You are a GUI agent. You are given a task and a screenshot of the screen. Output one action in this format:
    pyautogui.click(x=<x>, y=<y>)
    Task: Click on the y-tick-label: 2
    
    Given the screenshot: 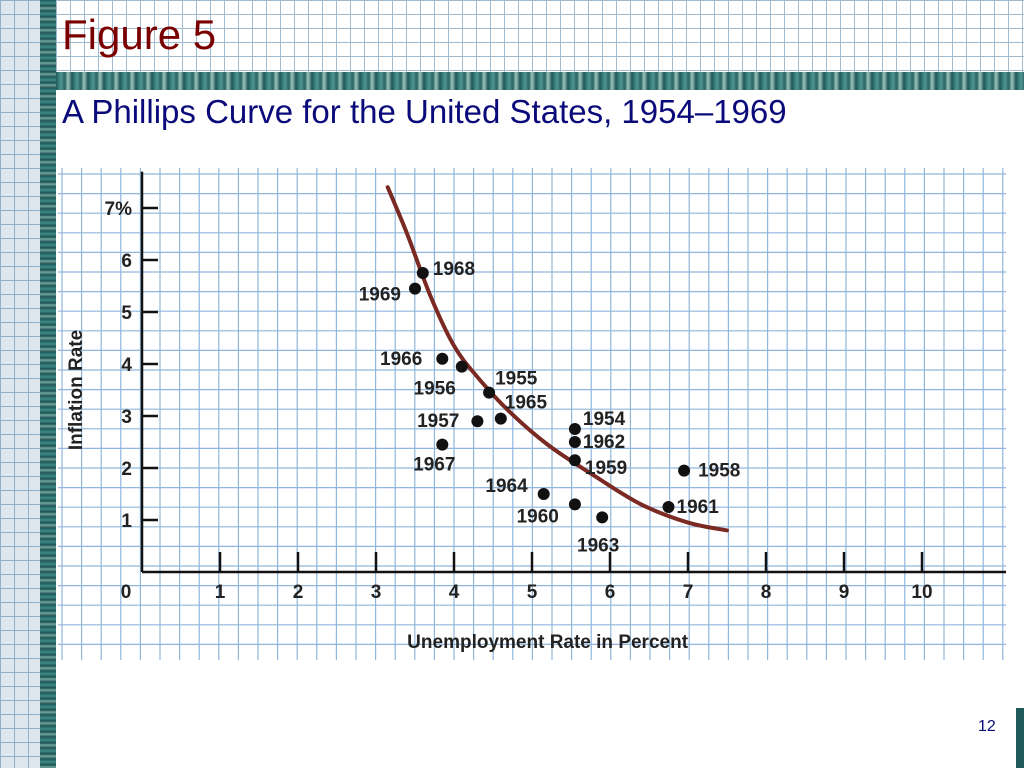 What is the action you would take?
    pyautogui.click(x=126, y=469)
    